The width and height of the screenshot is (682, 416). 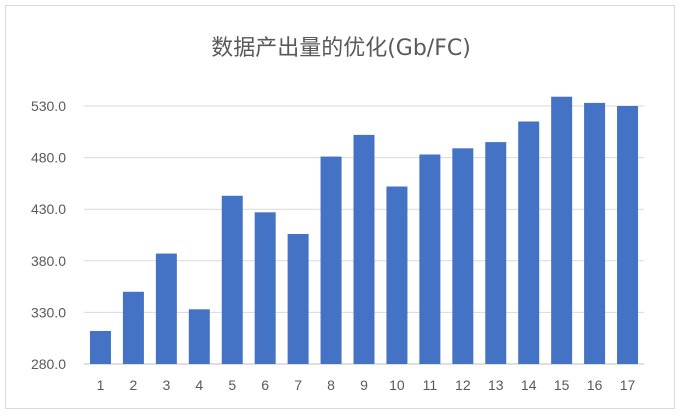 I want to click on x-tick-label: 2, so click(x=134, y=385).